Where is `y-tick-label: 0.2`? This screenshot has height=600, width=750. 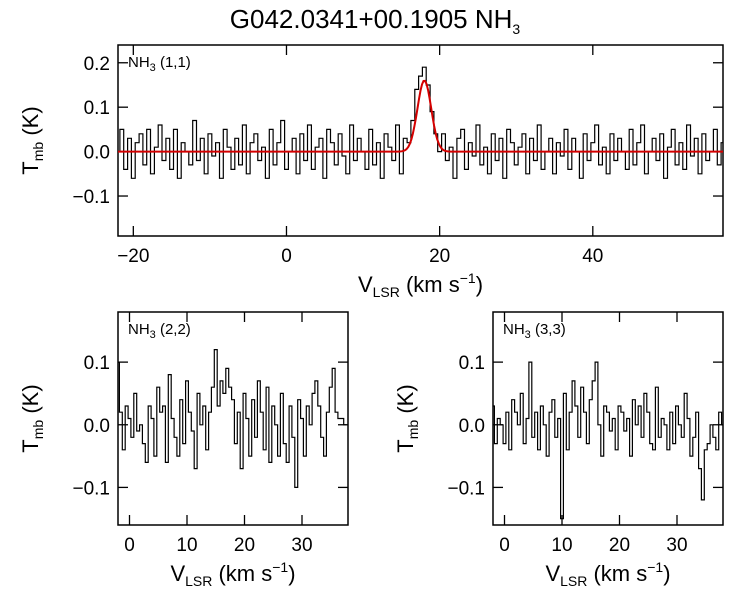
y-tick-label: 0.2 is located at coordinates (97, 64).